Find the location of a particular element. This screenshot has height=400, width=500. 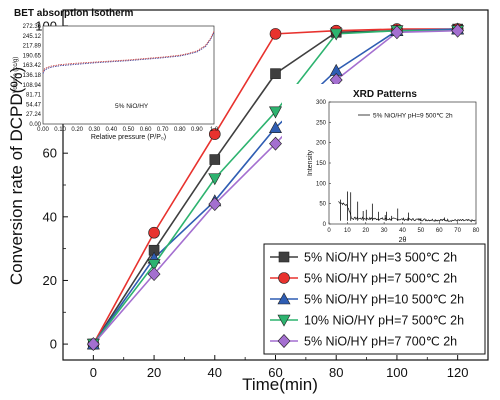

y-tick-label: 40 is located at coordinates (50, 216).